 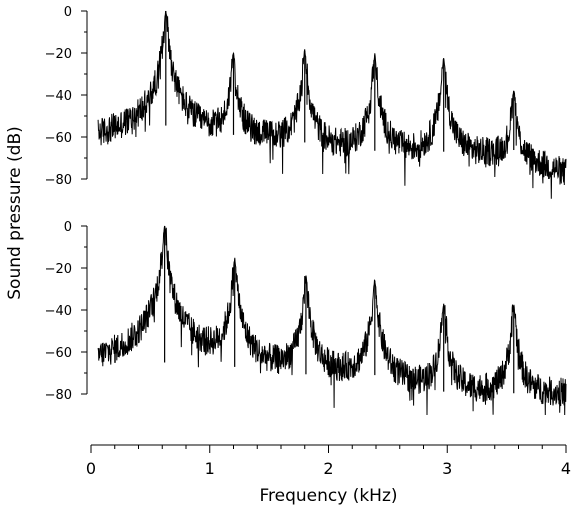 What do you see at coordinates (15, 213) in the screenshot?
I see `y-axis-label: Sound pressure (dB)` at bounding box center [15, 213].